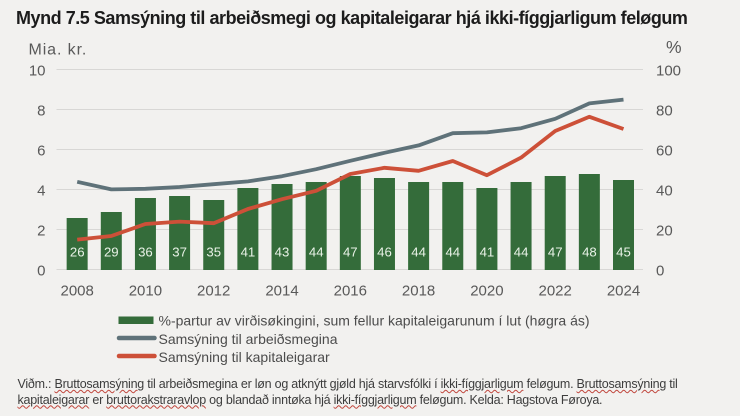 This screenshot has width=740, height=416. I want to click on svg-text: Samsýning til kapitaleigarar, so click(245, 357).